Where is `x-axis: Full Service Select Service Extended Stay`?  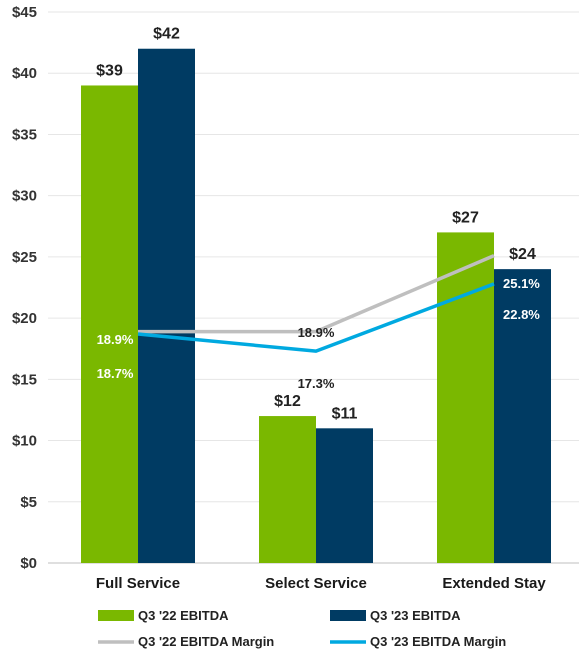
x-axis: Full Service Select Service Extended Stay is located at coordinates (321, 583).